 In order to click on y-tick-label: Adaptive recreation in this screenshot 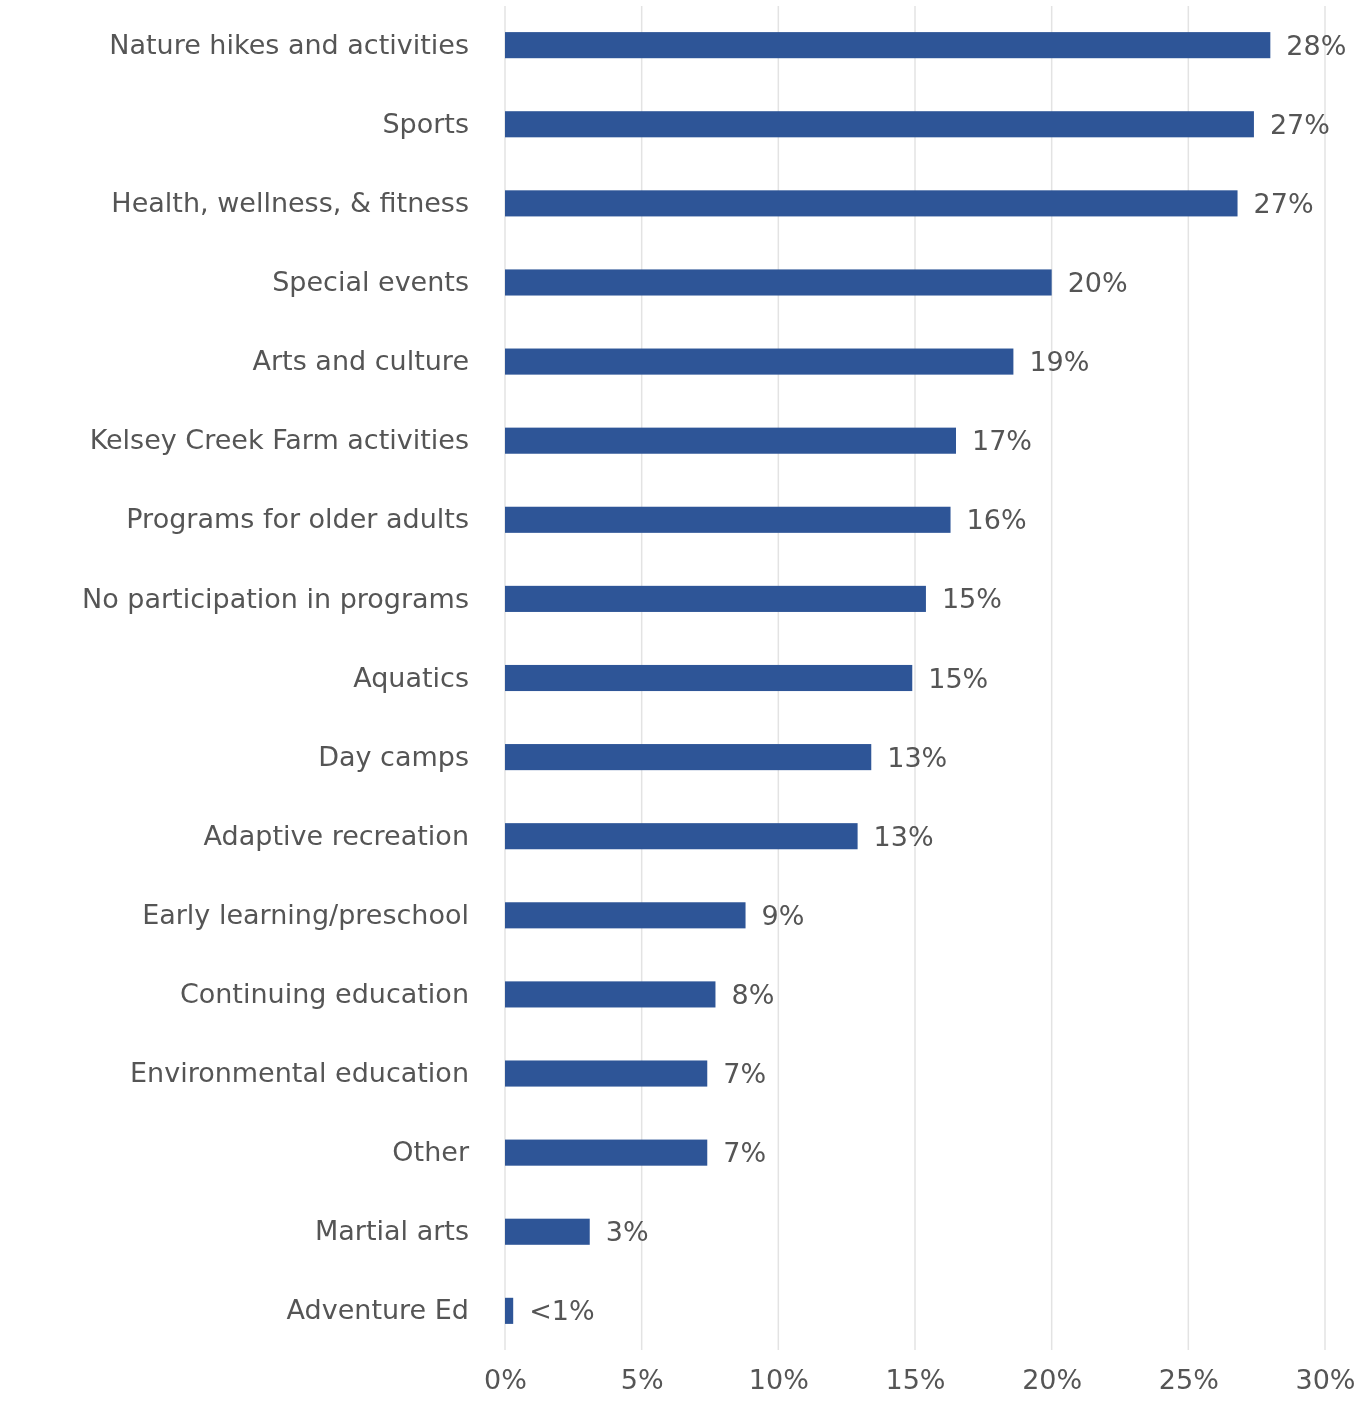, I will do `click(336, 835)`.